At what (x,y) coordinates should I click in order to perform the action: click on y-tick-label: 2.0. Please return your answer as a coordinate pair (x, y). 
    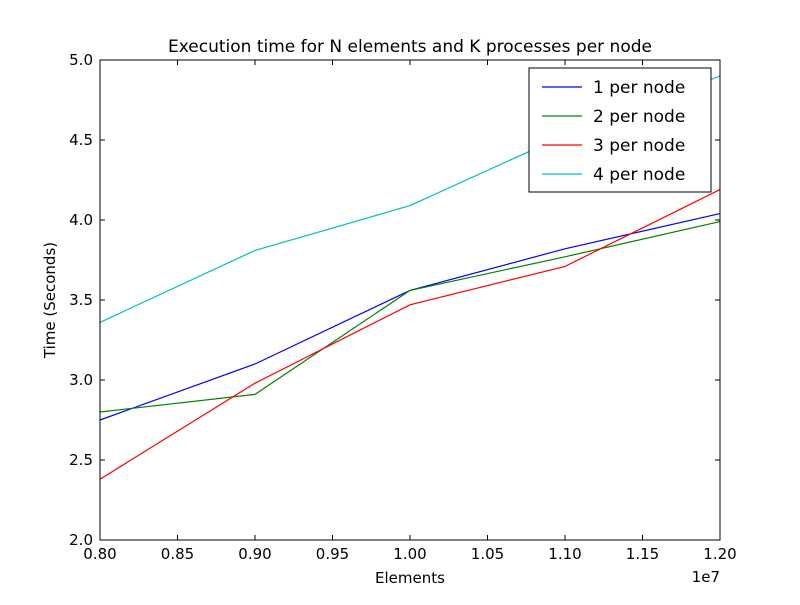
    Looking at the image, I should click on (81, 540).